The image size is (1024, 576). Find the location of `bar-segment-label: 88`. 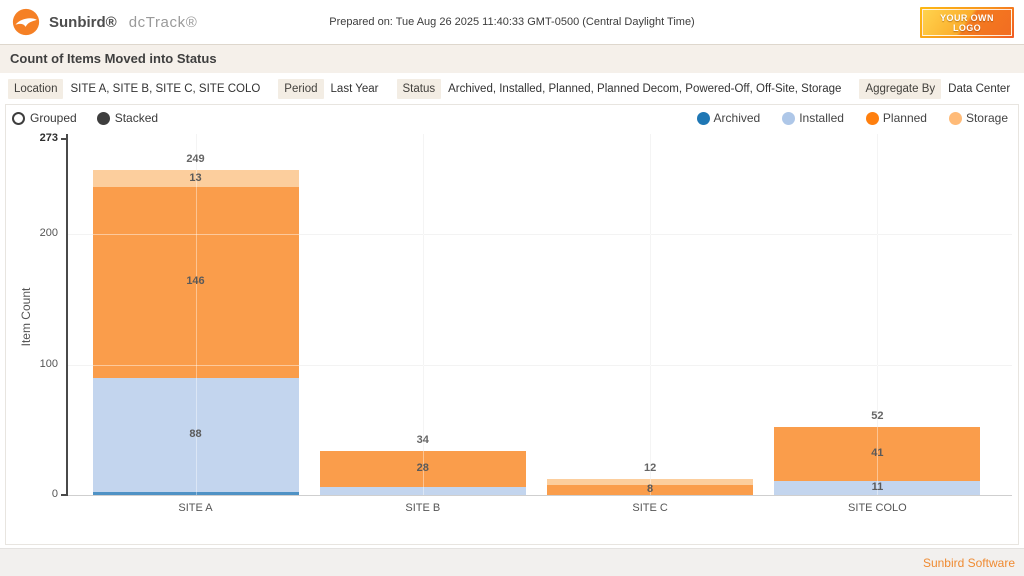

bar-segment-label: 88 is located at coordinates (195, 434).